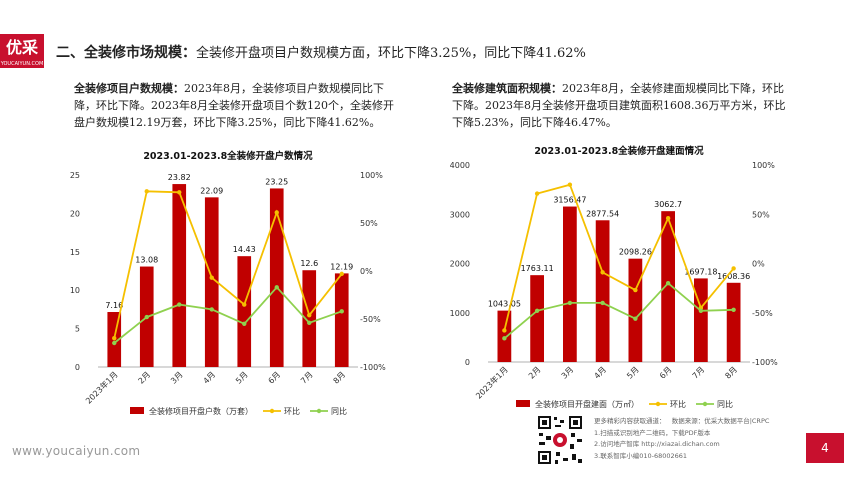 The width and height of the screenshot is (850, 478). What do you see at coordinates (76, 451) in the screenshot?
I see `website-url: www.youcaiyun.com` at bounding box center [76, 451].